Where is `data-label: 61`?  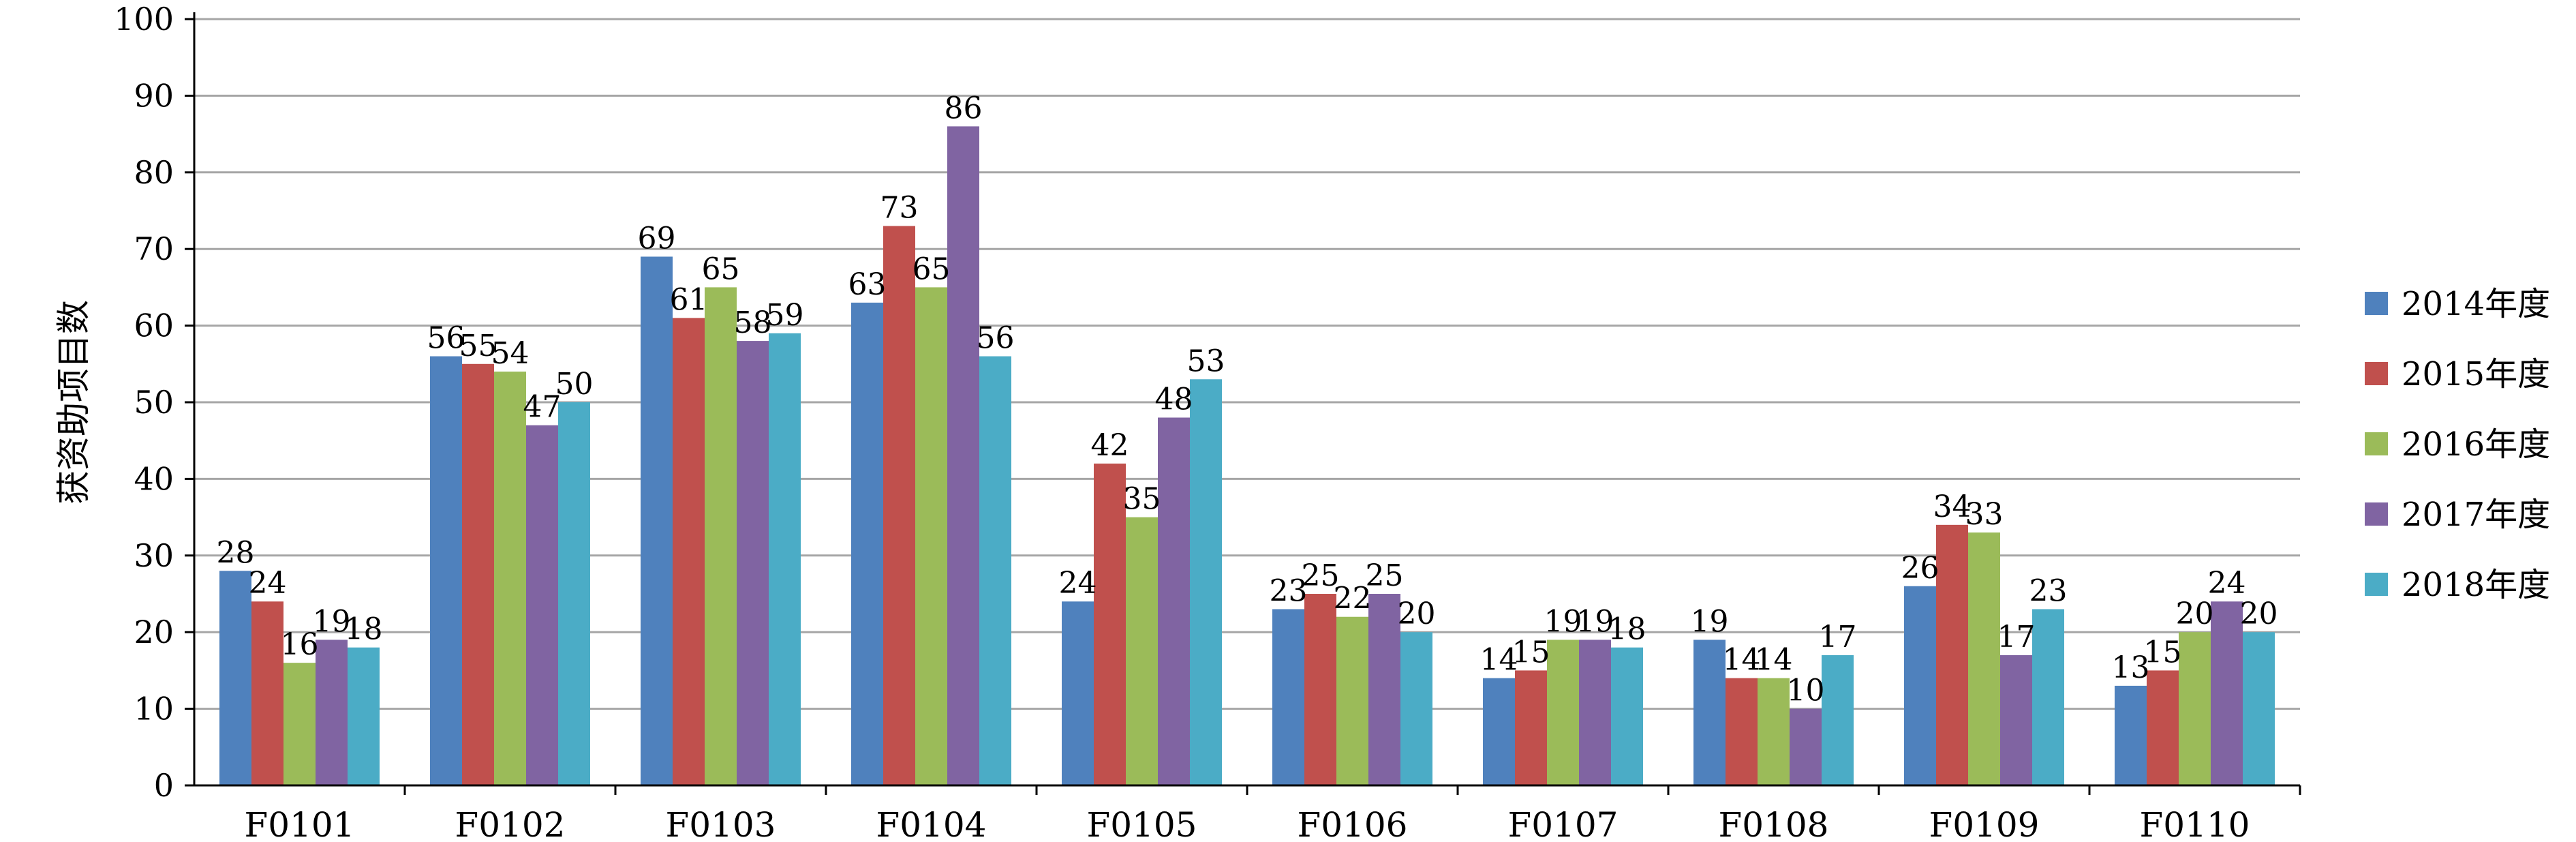 data-label: 61 is located at coordinates (689, 299).